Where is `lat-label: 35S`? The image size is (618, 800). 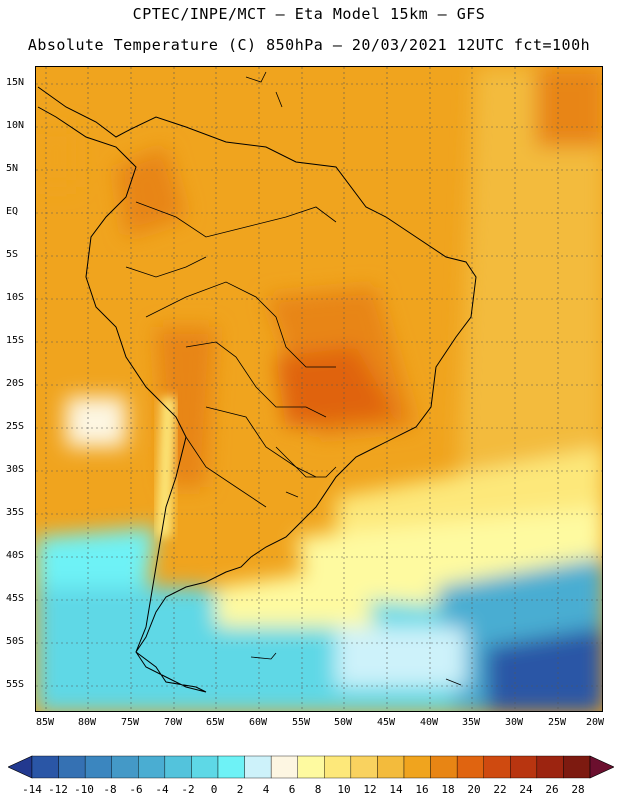 lat-label: 35S is located at coordinates (15, 512).